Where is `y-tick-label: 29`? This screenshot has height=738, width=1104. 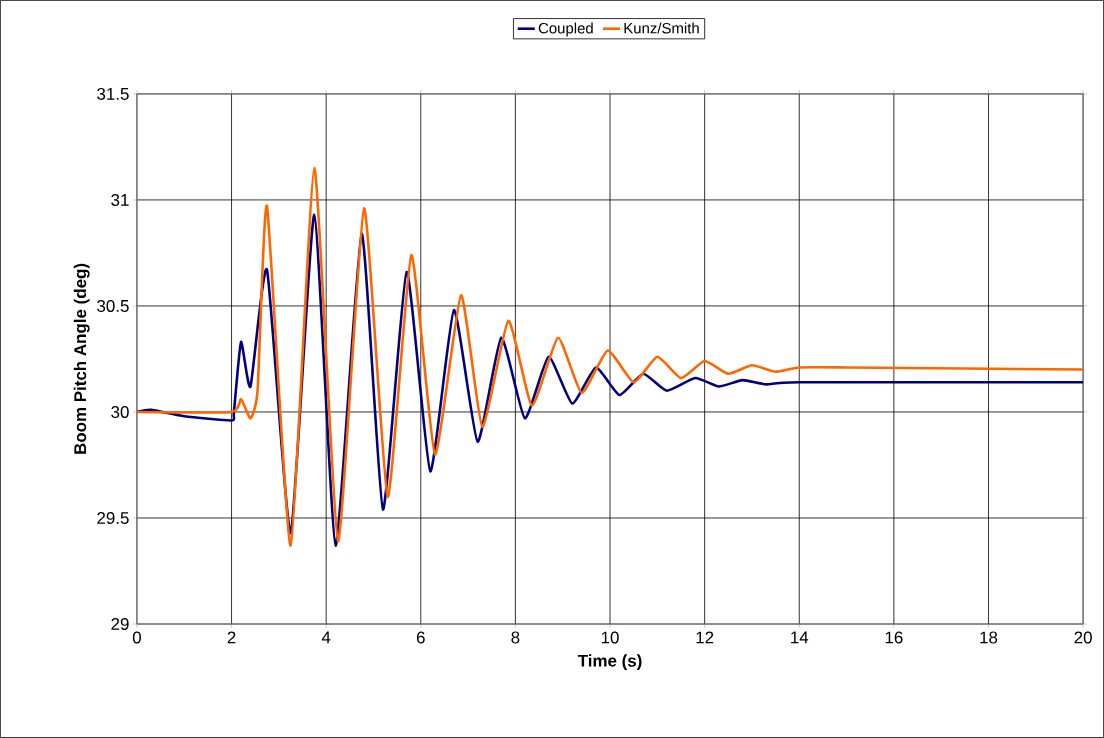
y-tick-label: 29 is located at coordinates (120, 624).